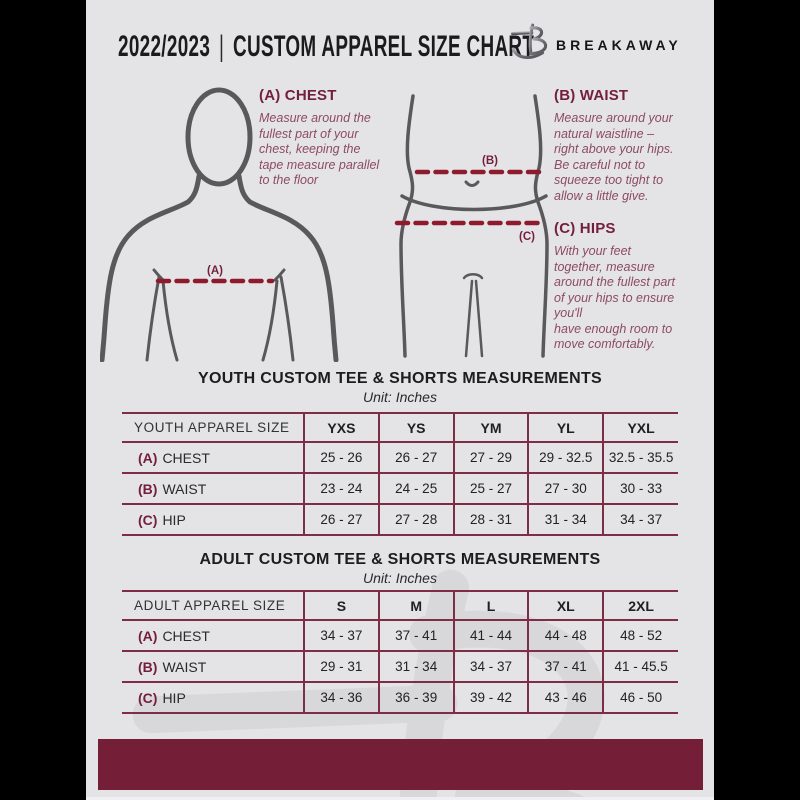 This screenshot has width=800, height=800. What do you see at coordinates (400, 578) in the screenshot?
I see `adult-section-unit: Unit: Inches` at bounding box center [400, 578].